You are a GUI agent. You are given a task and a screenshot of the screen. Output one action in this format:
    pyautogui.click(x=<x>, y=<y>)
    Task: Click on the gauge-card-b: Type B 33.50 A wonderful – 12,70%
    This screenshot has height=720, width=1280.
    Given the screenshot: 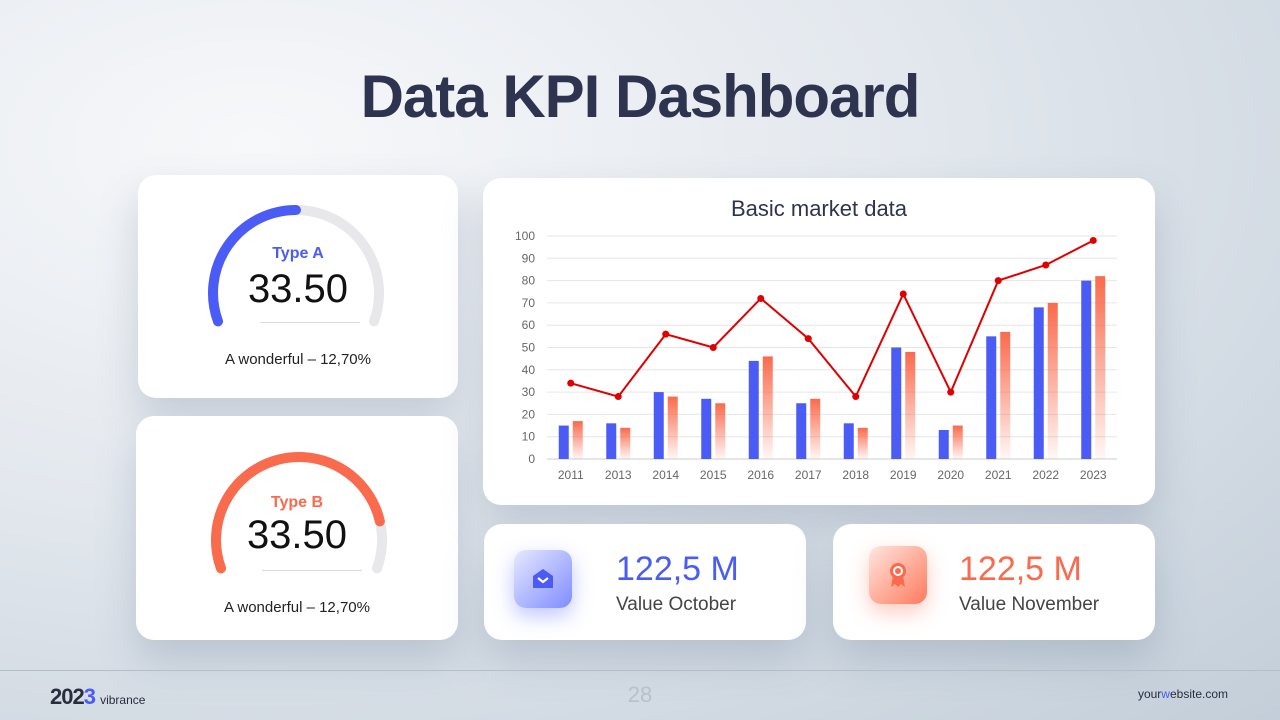 What is the action you would take?
    pyautogui.click(x=297, y=528)
    